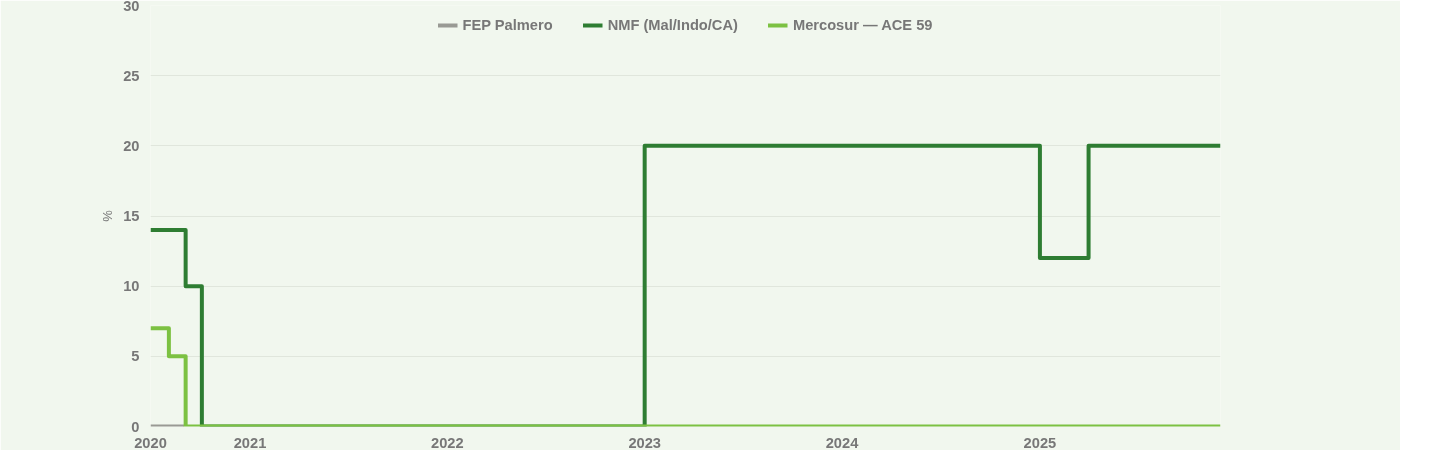  I want to click on y-axis-title: %, so click(108, 215).